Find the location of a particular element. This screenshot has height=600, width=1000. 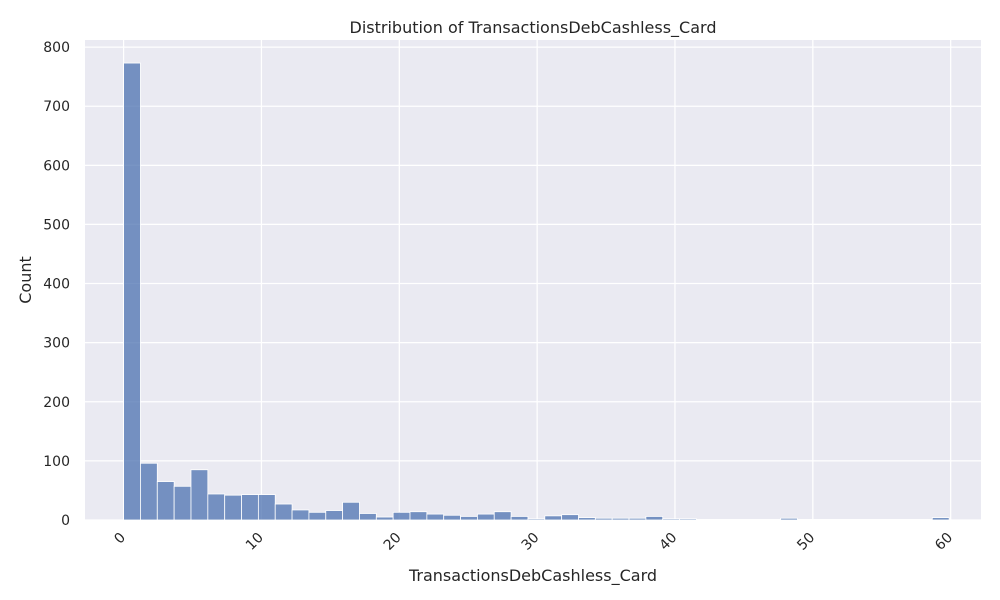

y-tick-labels: 0 100 200 300 400 500 600 700 800 is located at coordinates (56, 284).